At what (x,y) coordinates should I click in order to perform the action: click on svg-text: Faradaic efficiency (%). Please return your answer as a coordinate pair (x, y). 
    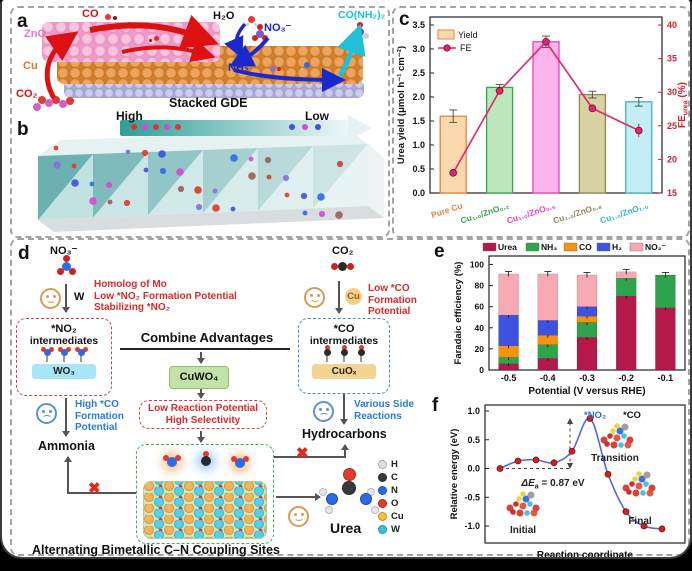
    Looking at the image, I should click on (458, 313).